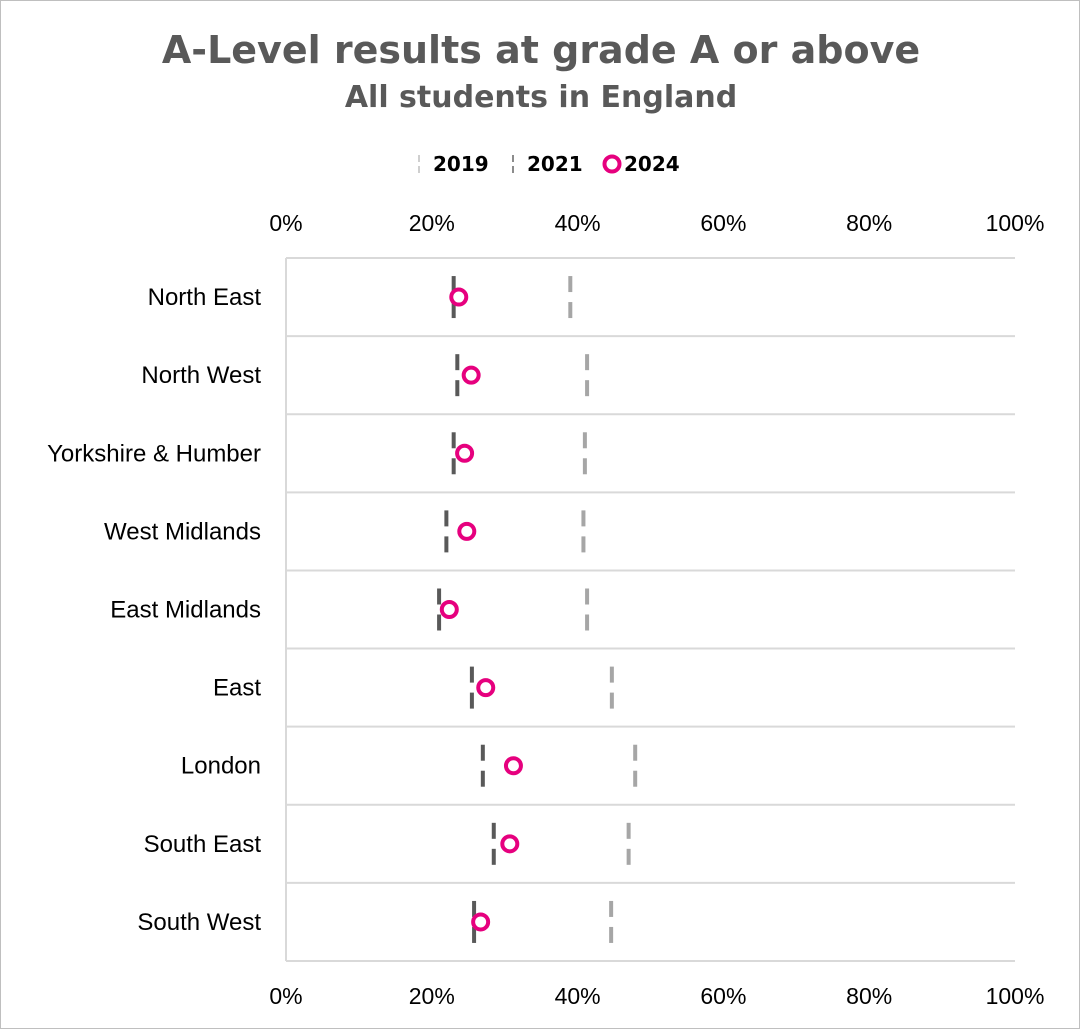 Image resolution: width=1080 pixels, height=1029 pixels. What do you see at coordinates (461, 164) in the screenshot?
I see `legend-label: 2019` at bounding box center [461, 164].